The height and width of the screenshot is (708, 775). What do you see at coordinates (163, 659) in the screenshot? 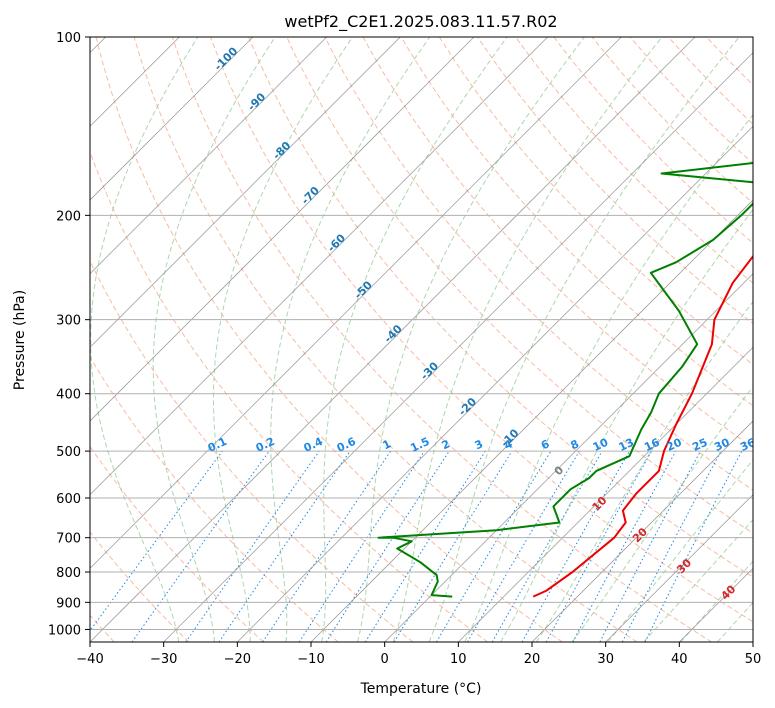
I see `x-tick-label: −30` at bounding box center [163, 659].